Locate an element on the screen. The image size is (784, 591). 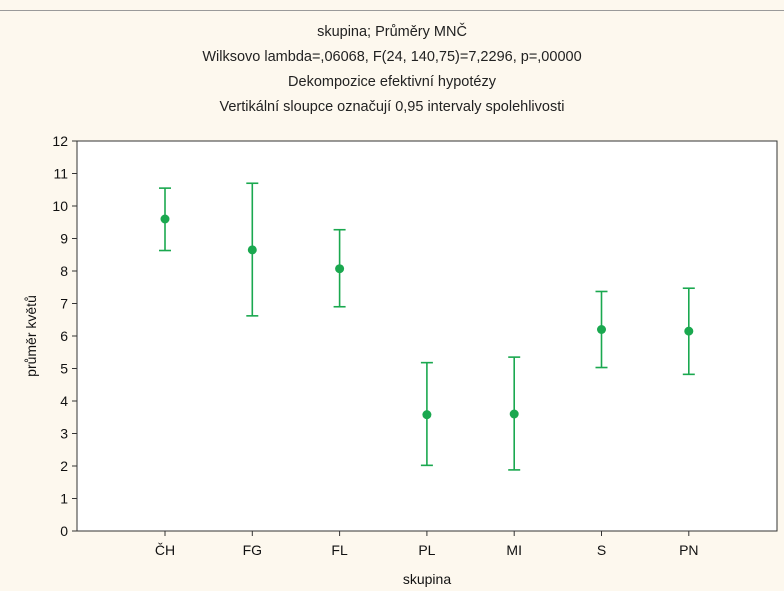
y-tick-label: 8 is located at coordinates (64, 271).